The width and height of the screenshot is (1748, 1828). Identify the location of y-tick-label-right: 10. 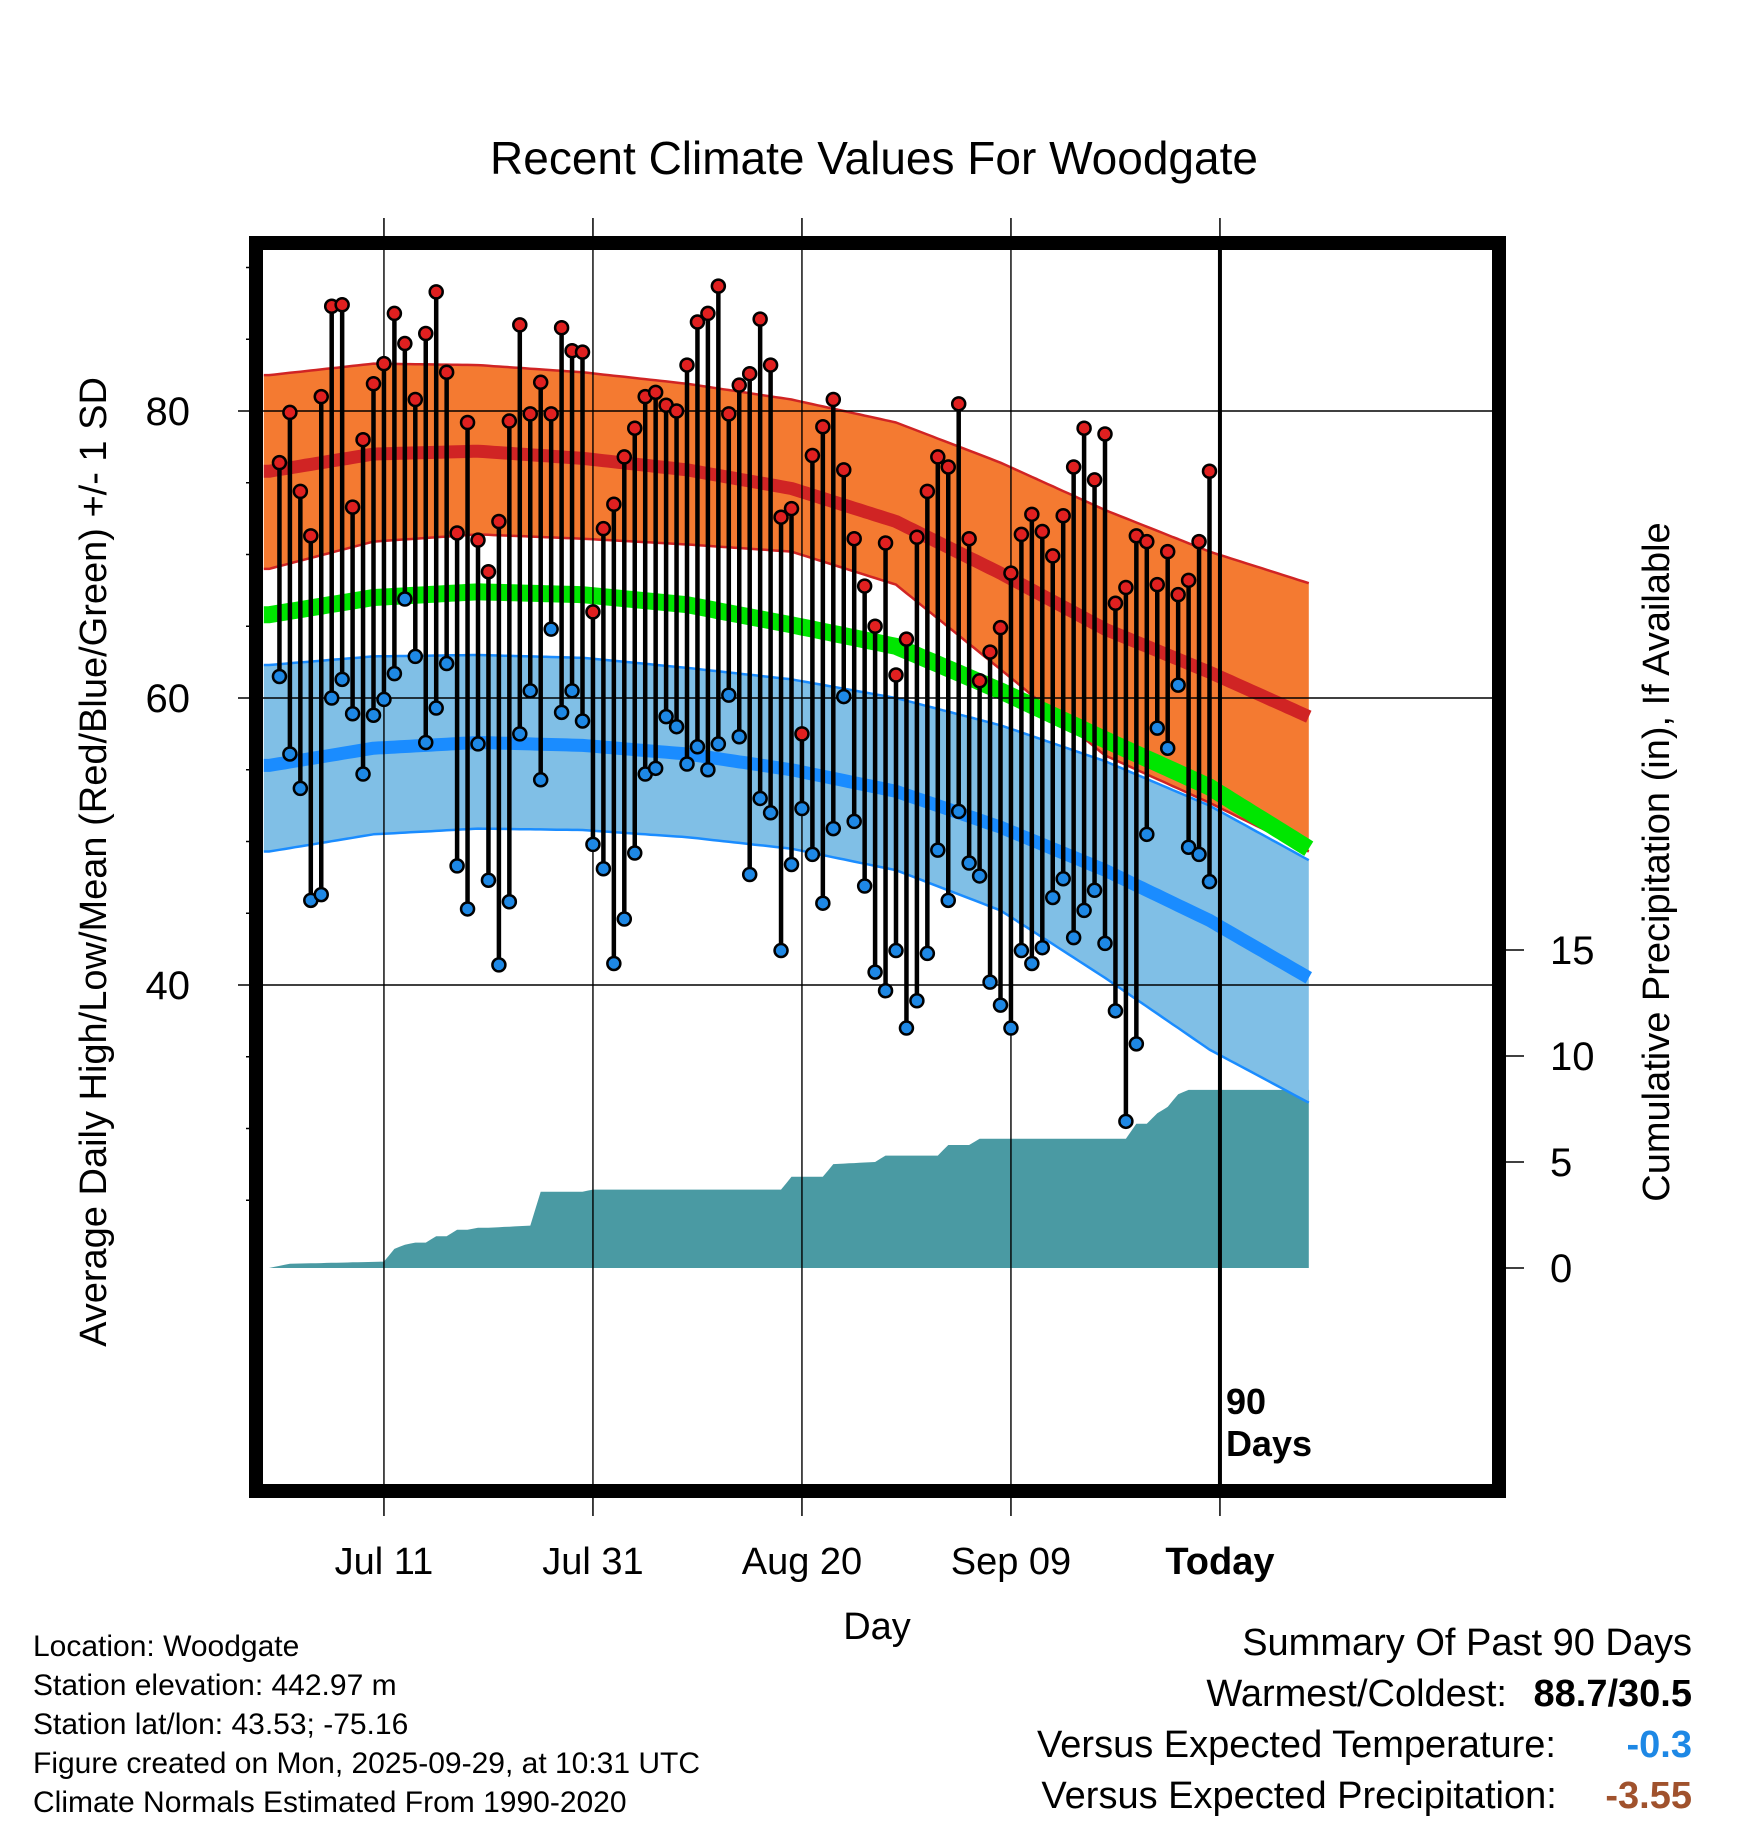
(1572, 1057).